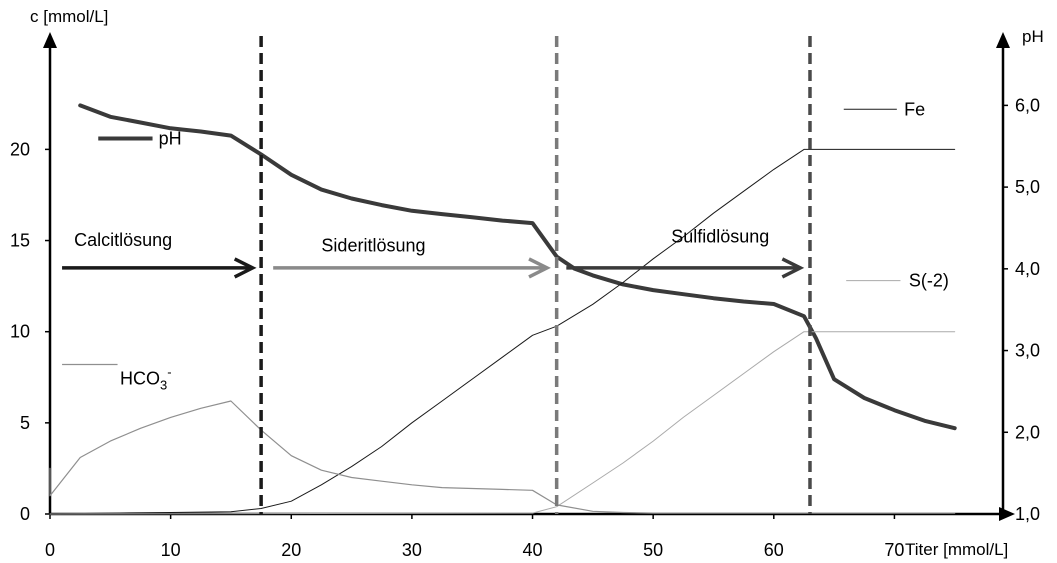 The image size is (1057, 563). Describe the element at coordinates (1033, 36) in the screenshot. I see `y-right-axis-label: pH` at that location.